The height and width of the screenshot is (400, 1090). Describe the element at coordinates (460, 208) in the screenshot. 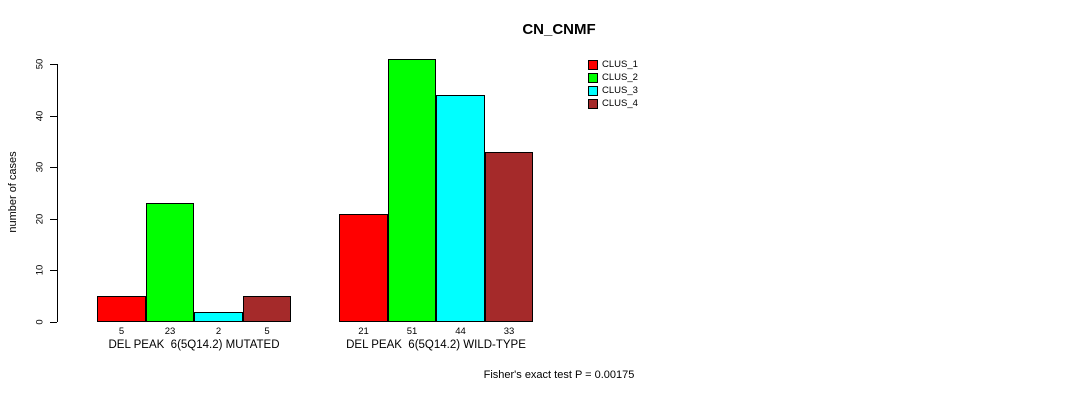

I see `bar-clus_3-group2` at that location.